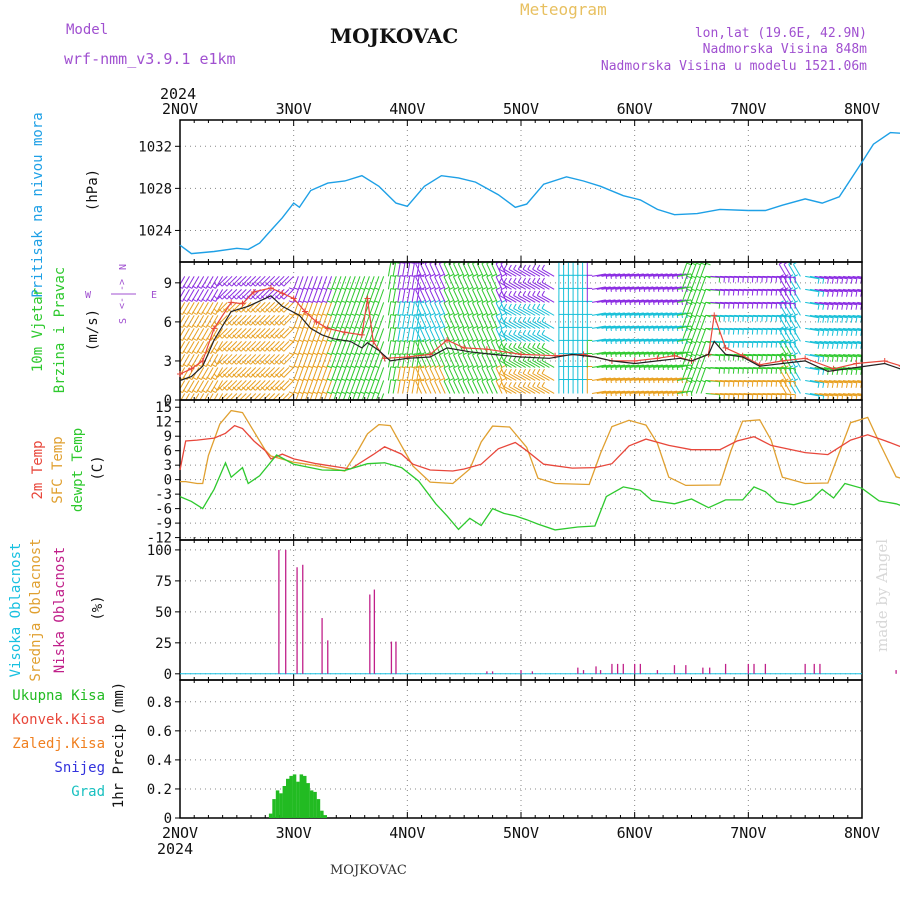 This screenshot has height=900, width=900. Describe the element at coordinates (150, 59) in the screenshot. I see `model-name: wrf-nmm_v3.9.1 e1km` at that location.